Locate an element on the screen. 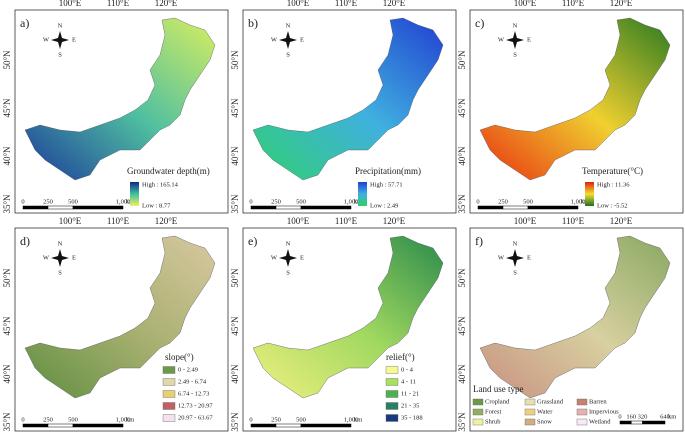 The width and height of the screenshot is (685, 435). legend-item: Impervious is located at coordinates (604, 411).